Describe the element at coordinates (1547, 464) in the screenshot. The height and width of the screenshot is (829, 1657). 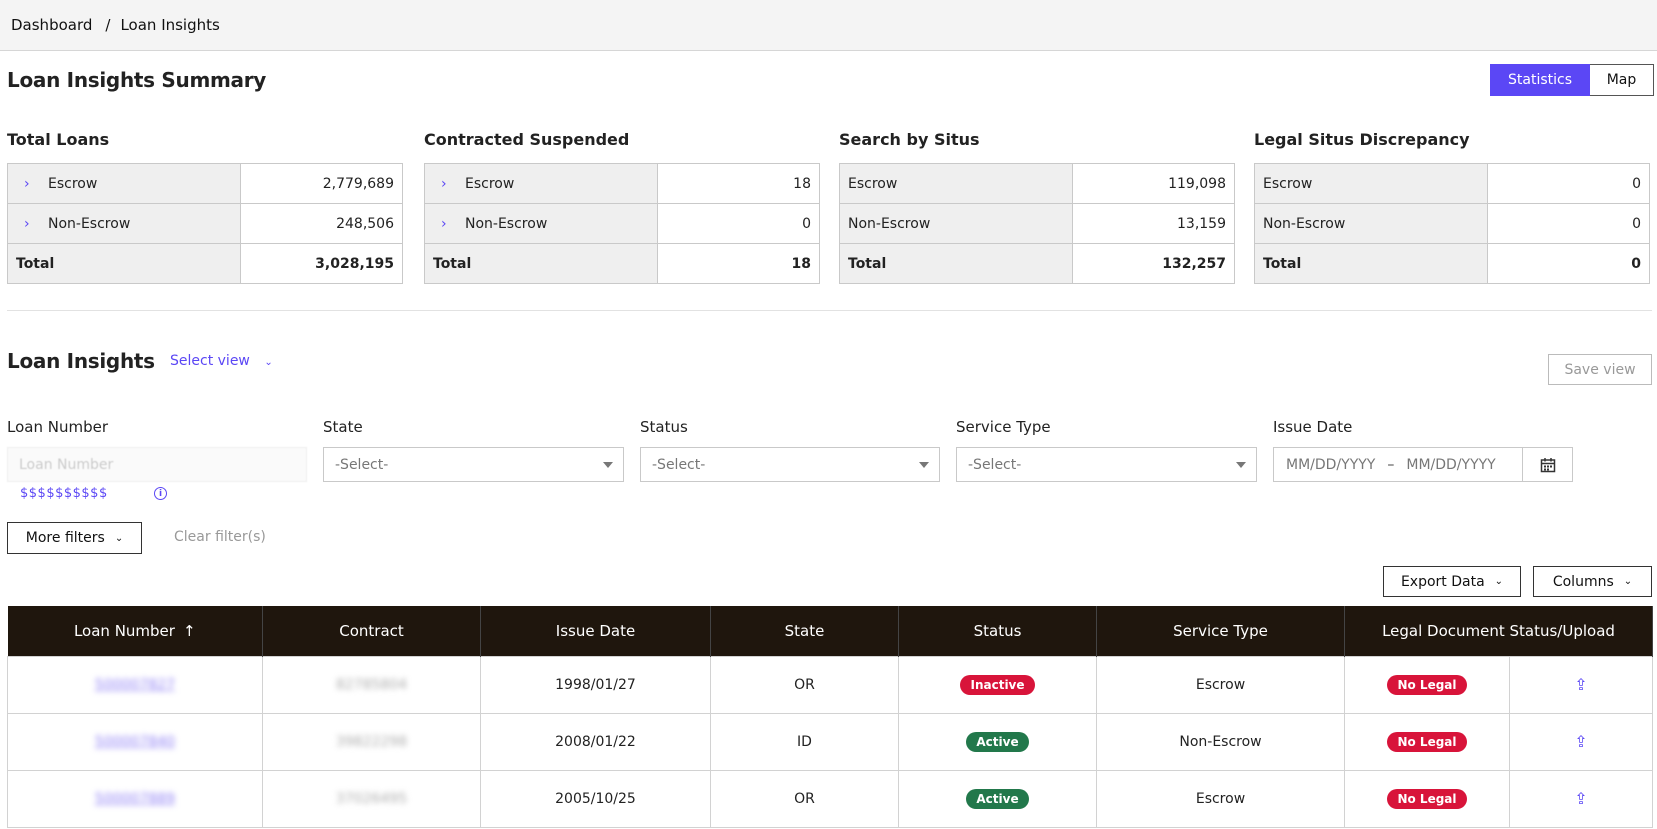
I see `calendar-icon` at that location.